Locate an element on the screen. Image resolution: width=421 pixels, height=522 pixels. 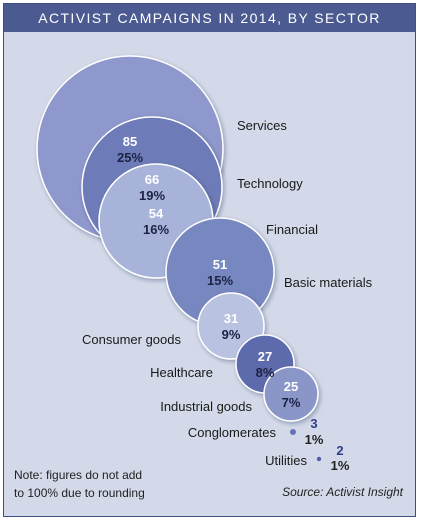
count-label-technology: 66 is located at coordinates (152, 179).